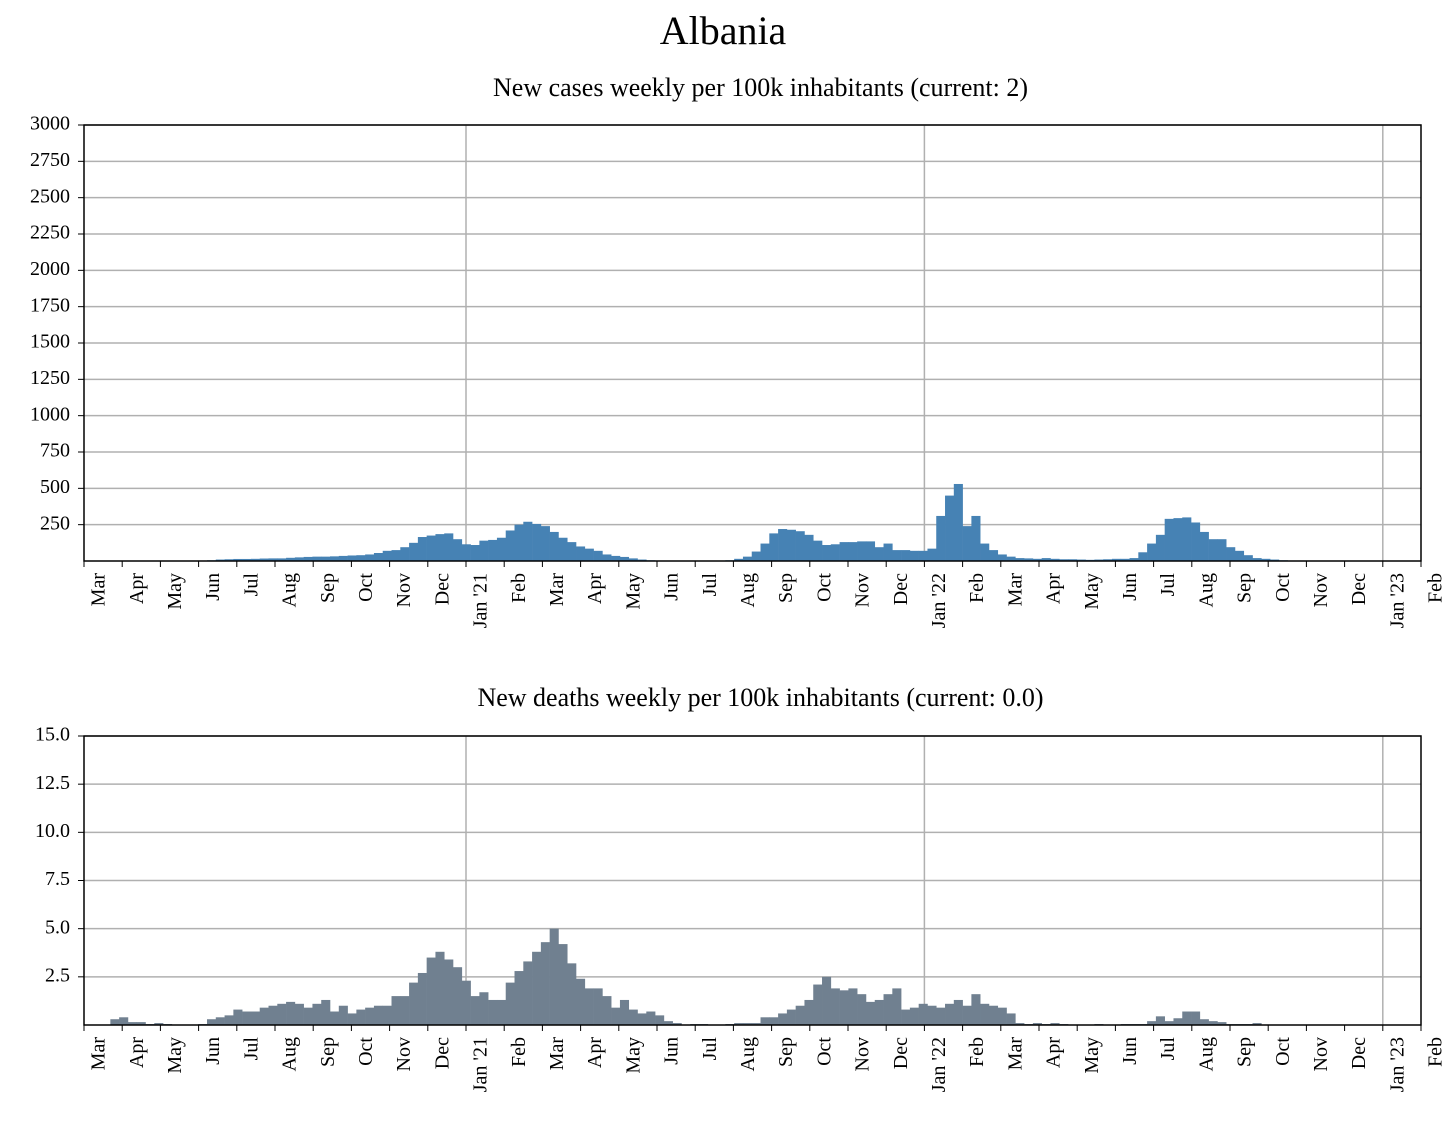  What do you see at coordinates (1130, 587) in the screenshot?
I see `x-tick-label: Jun` at bounding box center [1130, 587].